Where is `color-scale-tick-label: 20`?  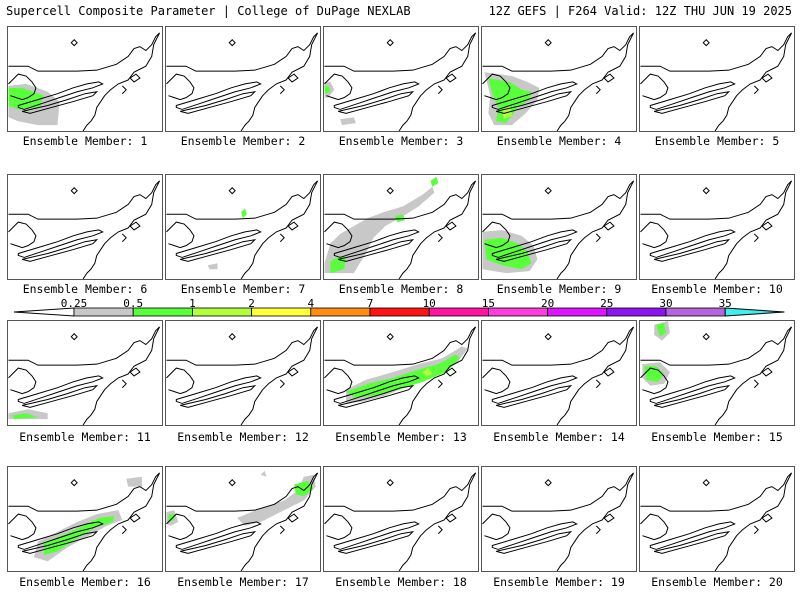
color-scale-tick-label: 20 is located at coordinates (547, 303).